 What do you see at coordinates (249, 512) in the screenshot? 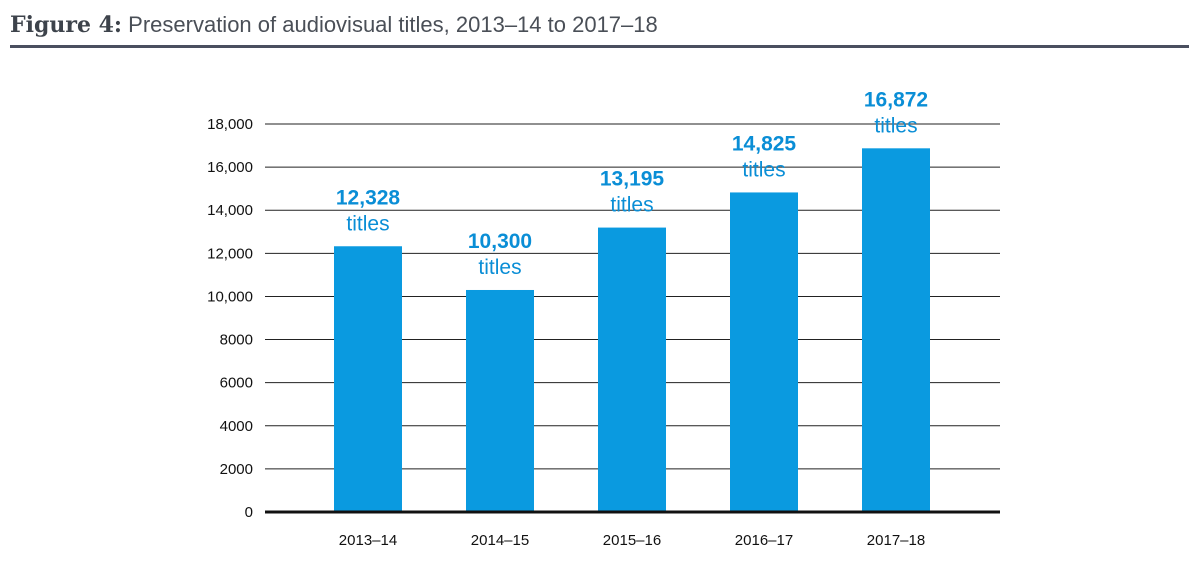
I see `y-tick-label: 0` at bounding box center [249, 512].